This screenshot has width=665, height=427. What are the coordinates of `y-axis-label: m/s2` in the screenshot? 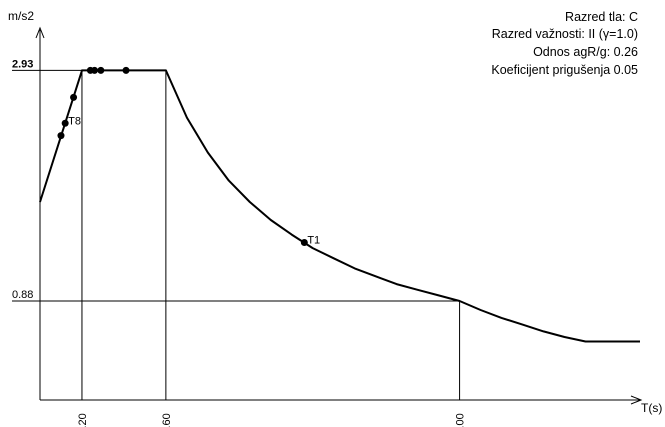 It's located at (21, 16).